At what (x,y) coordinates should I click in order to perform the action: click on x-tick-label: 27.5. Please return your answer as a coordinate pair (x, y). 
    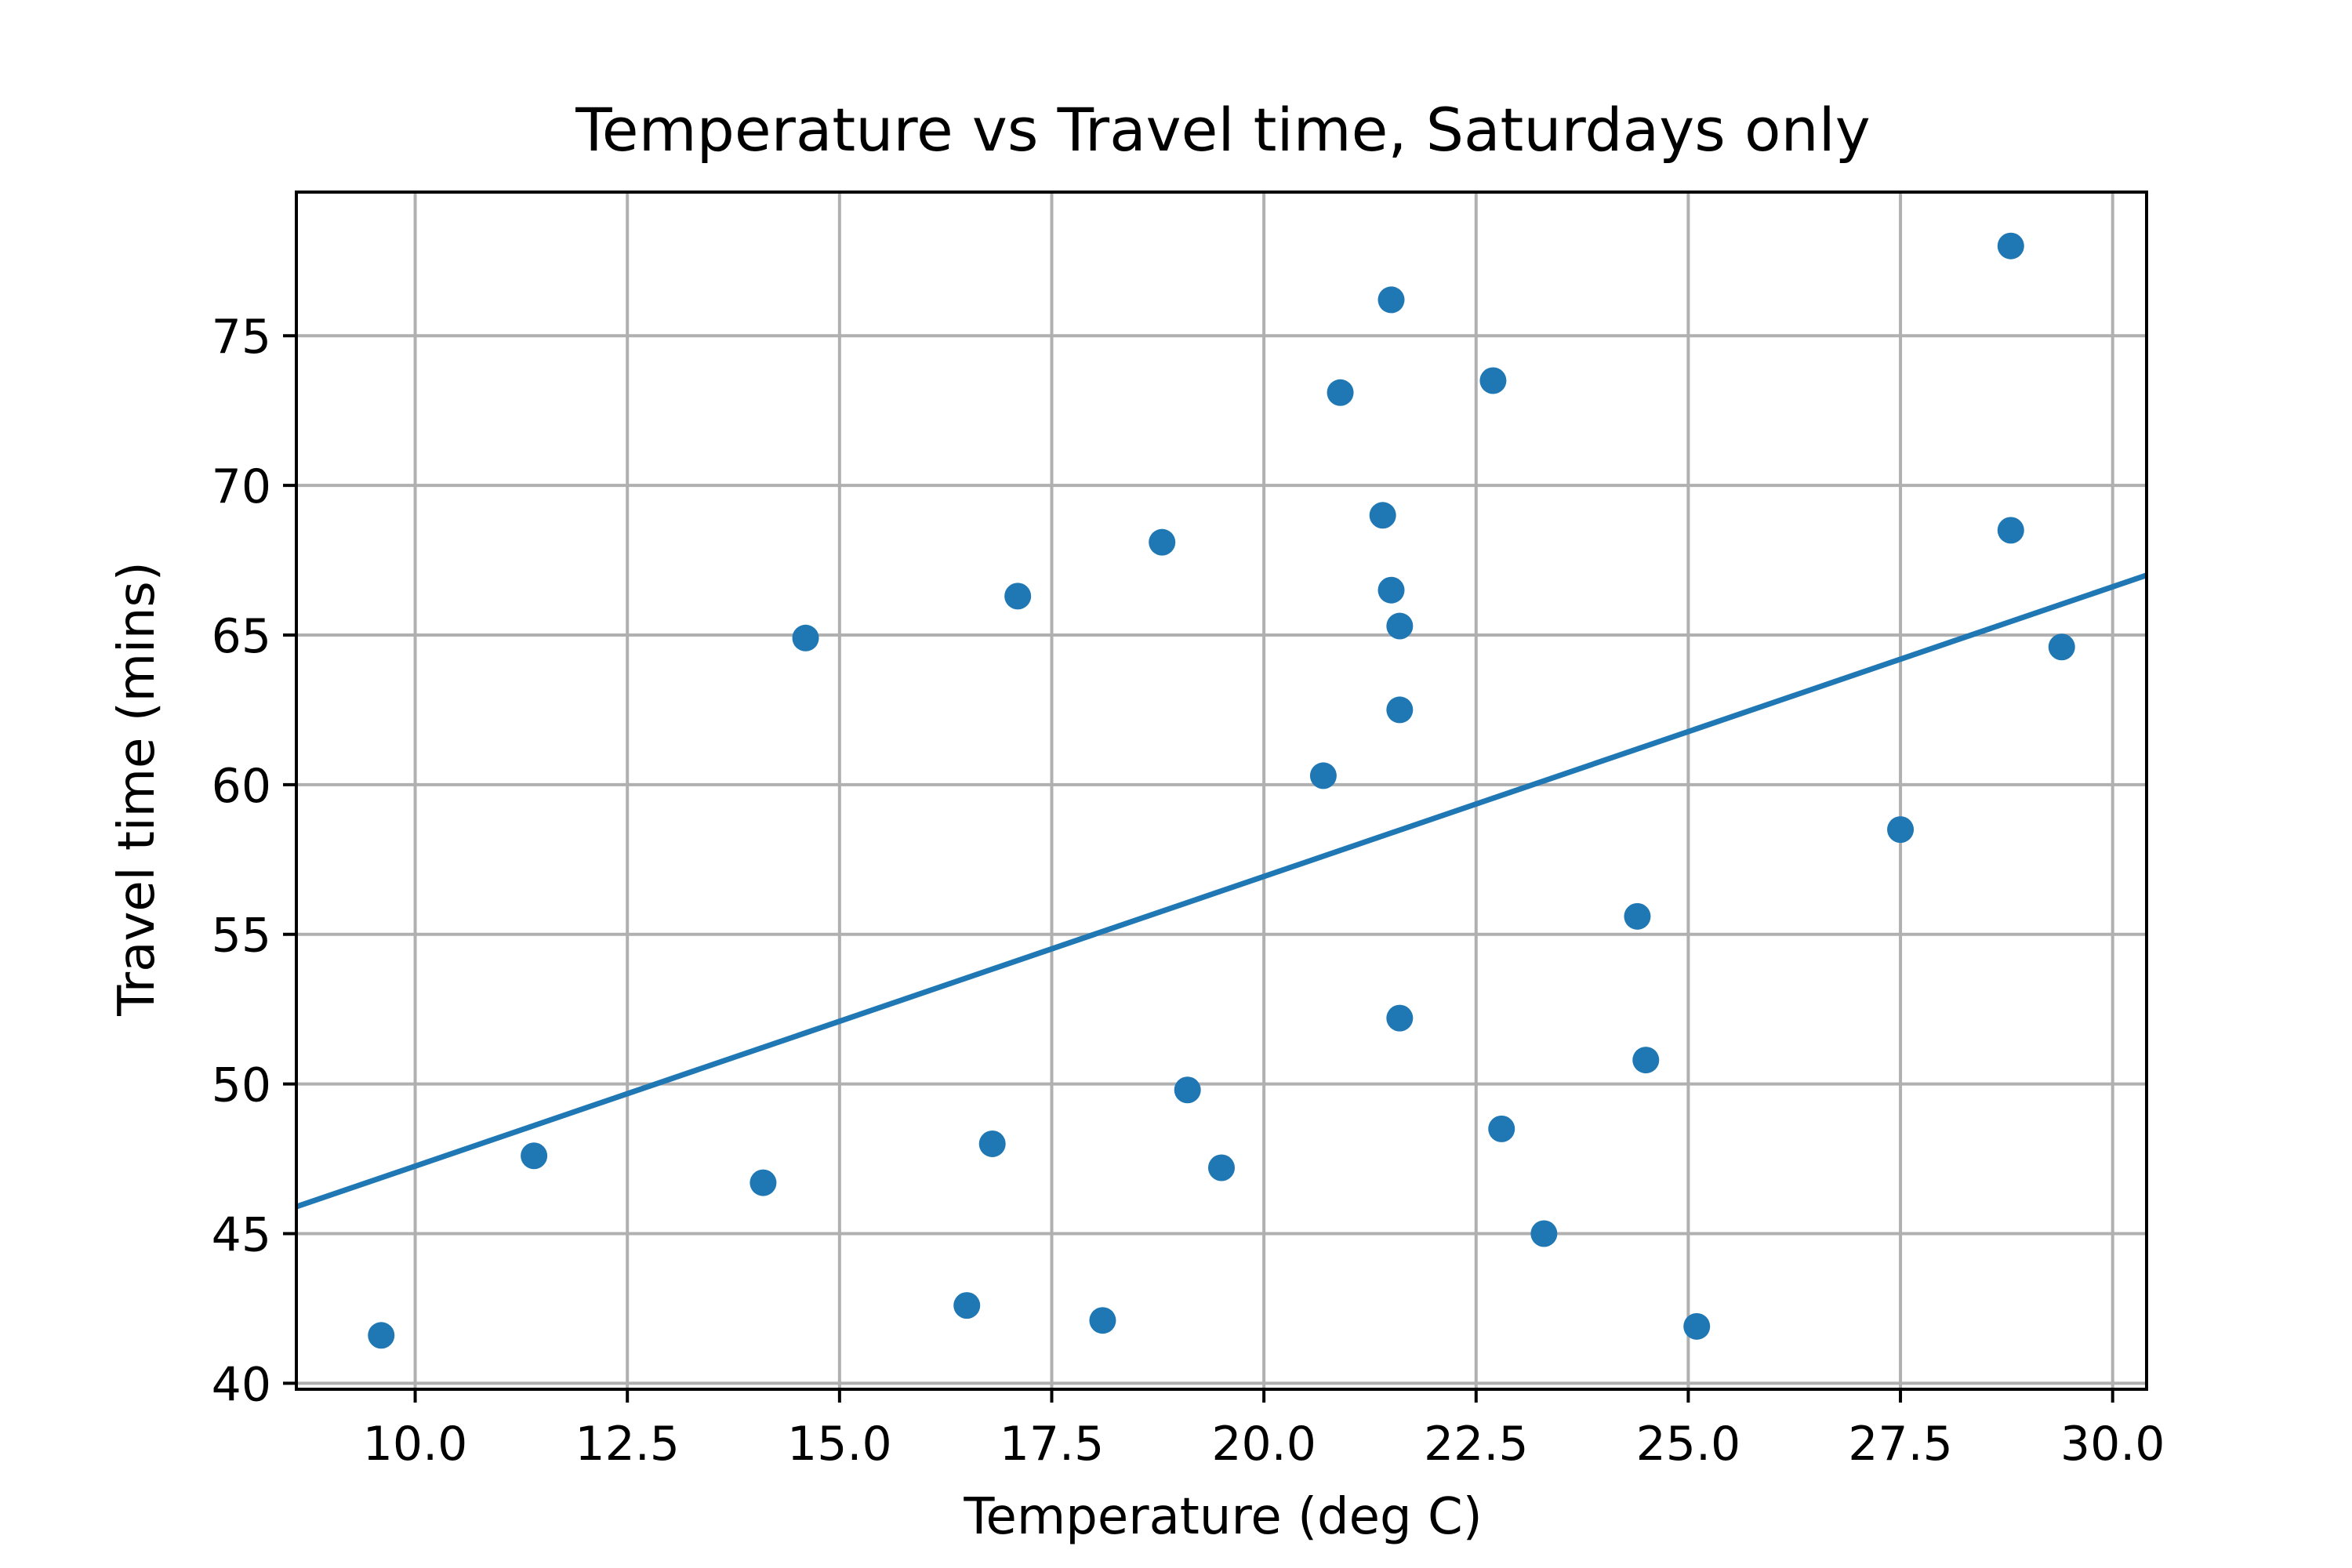
    Looking at the image, I should click on (1900, 1444).